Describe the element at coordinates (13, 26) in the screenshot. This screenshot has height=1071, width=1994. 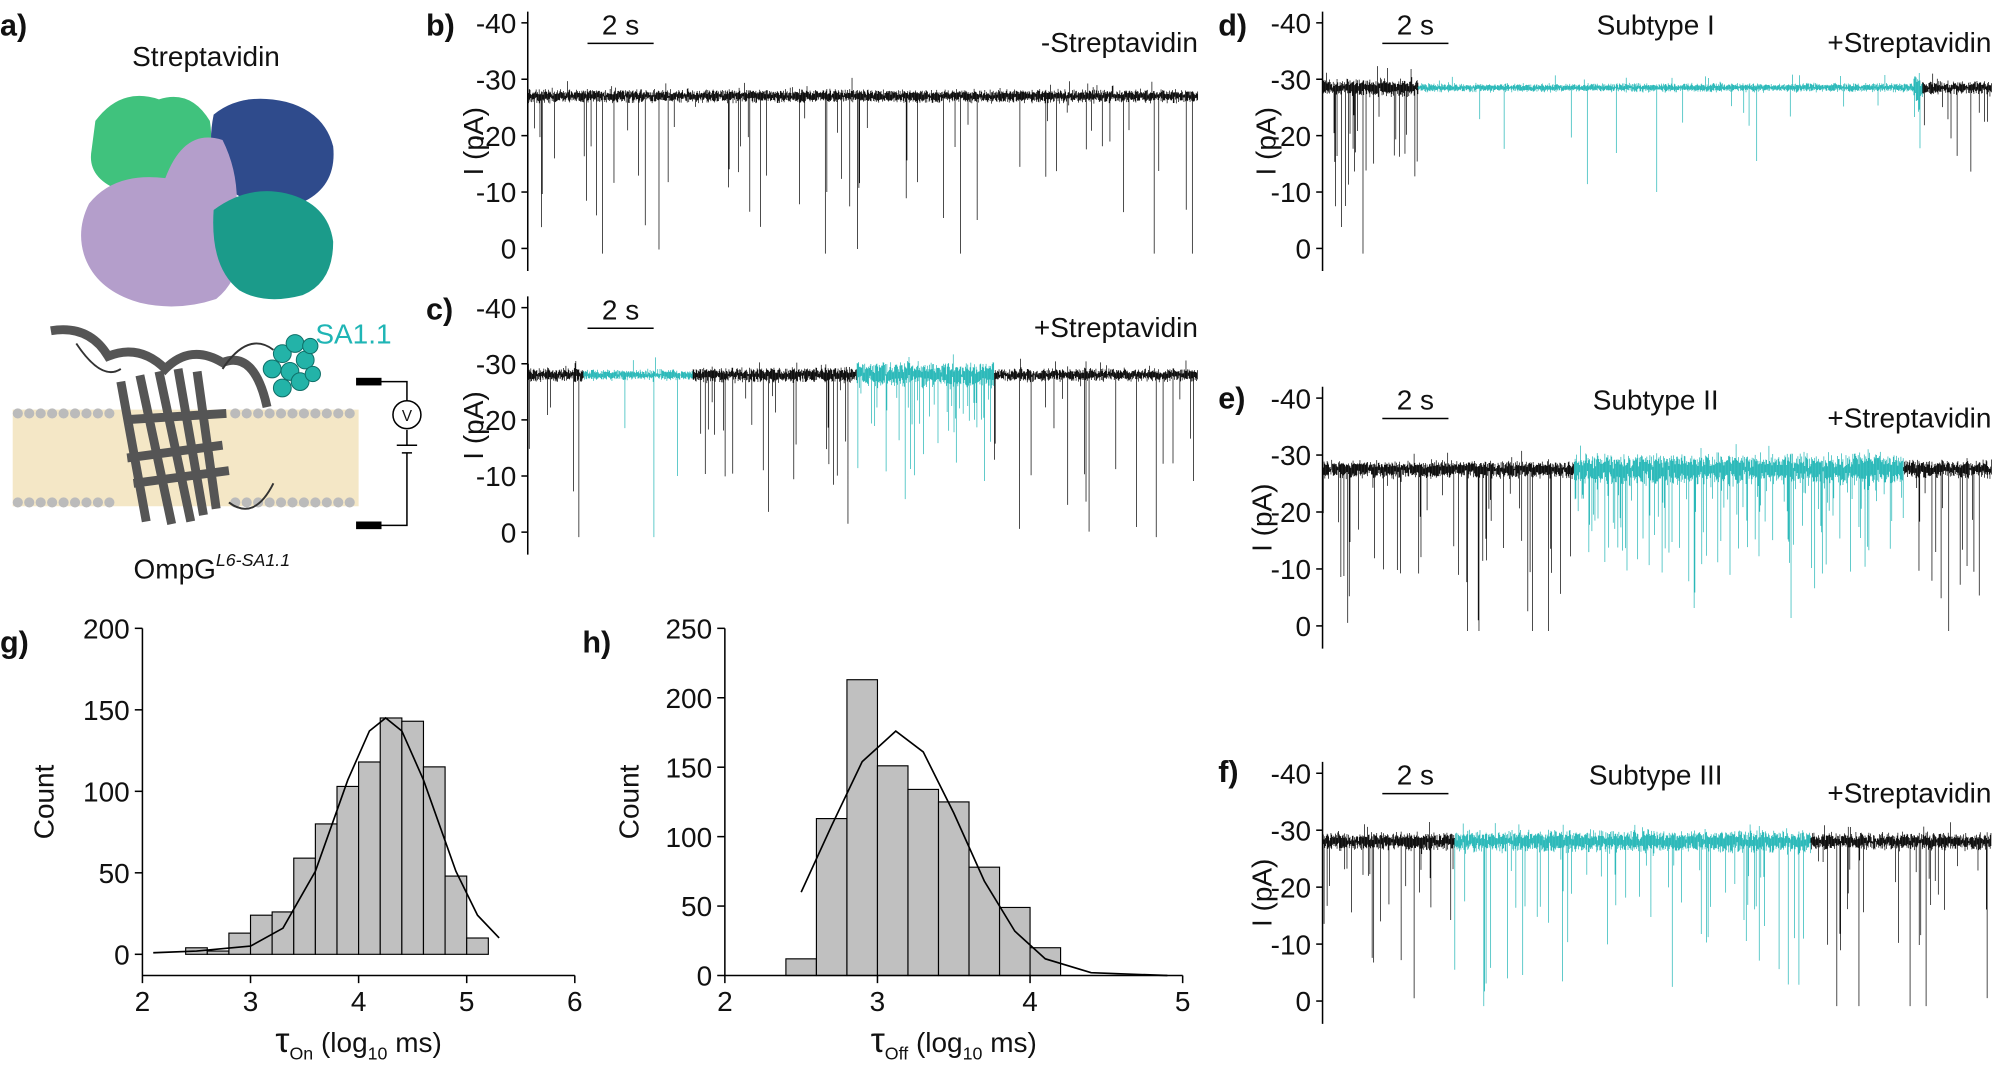
I see `panel-label: a)` at that location.